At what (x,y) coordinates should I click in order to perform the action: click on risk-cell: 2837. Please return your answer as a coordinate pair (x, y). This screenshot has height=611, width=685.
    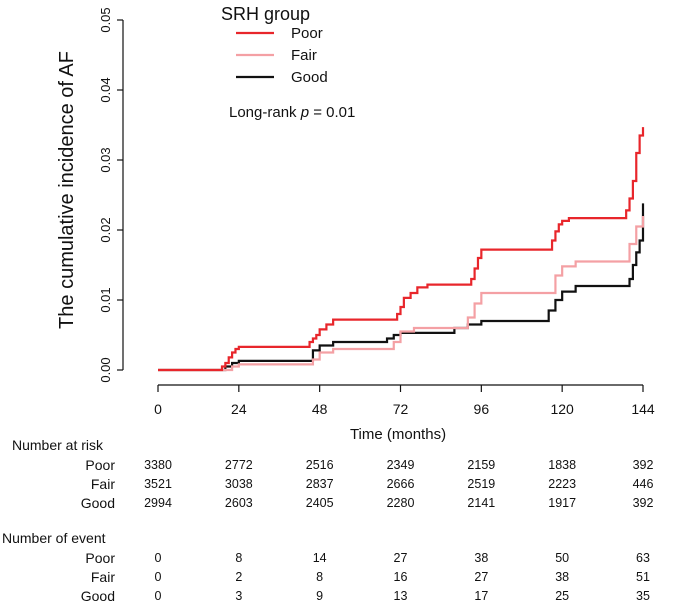
    Looking at the image, I should click on (319, 484).